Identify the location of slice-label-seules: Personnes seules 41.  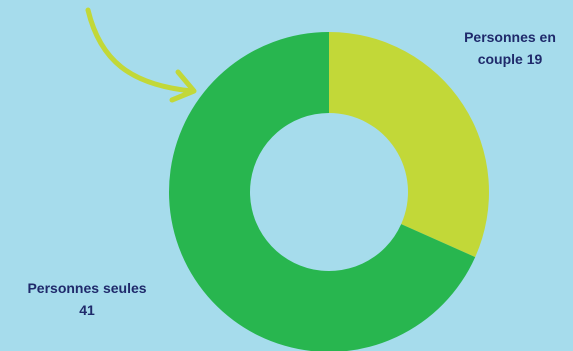
(87, 299).